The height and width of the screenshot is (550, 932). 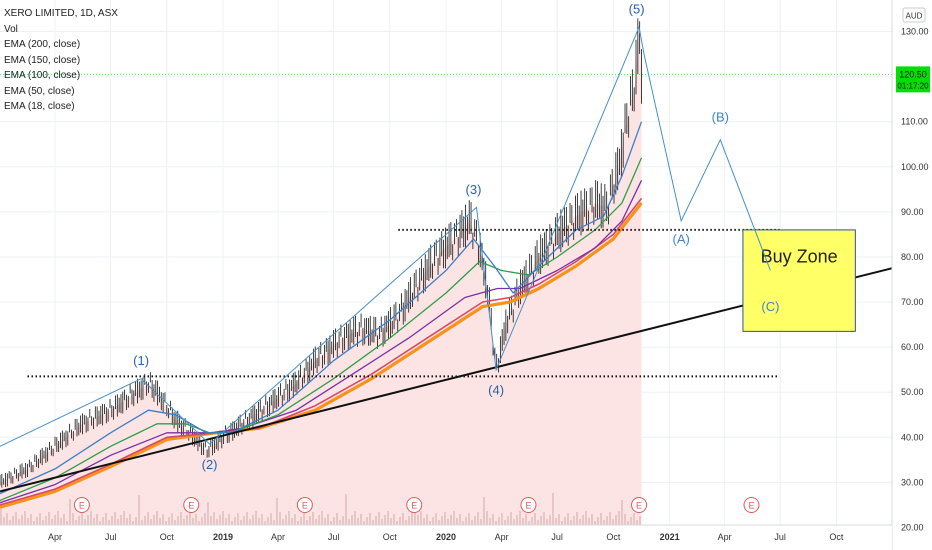 What do you see at coordinates (913, 74) in the screenshot?
I see `price-tag-value: 120.50` at bounding box center [913, 74].